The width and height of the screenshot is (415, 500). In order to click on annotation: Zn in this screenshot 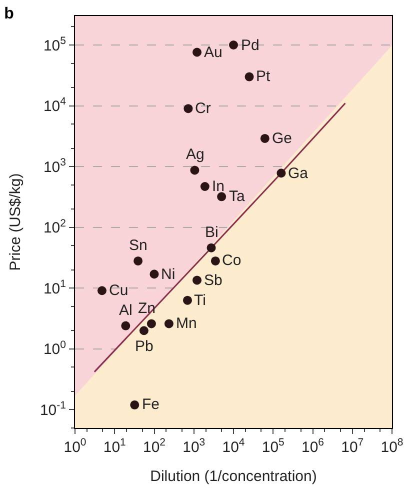, I will do `click(147, 308)`.